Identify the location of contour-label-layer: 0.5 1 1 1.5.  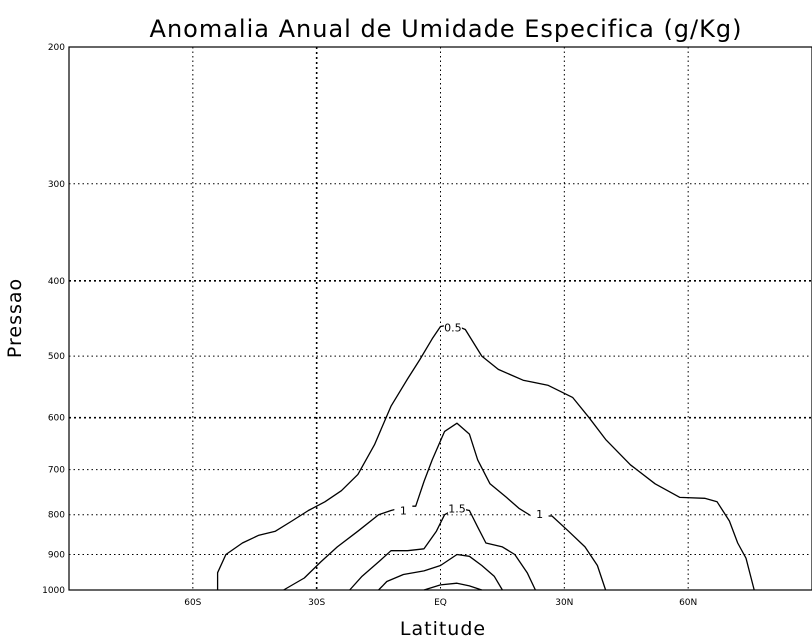
(471, 421).